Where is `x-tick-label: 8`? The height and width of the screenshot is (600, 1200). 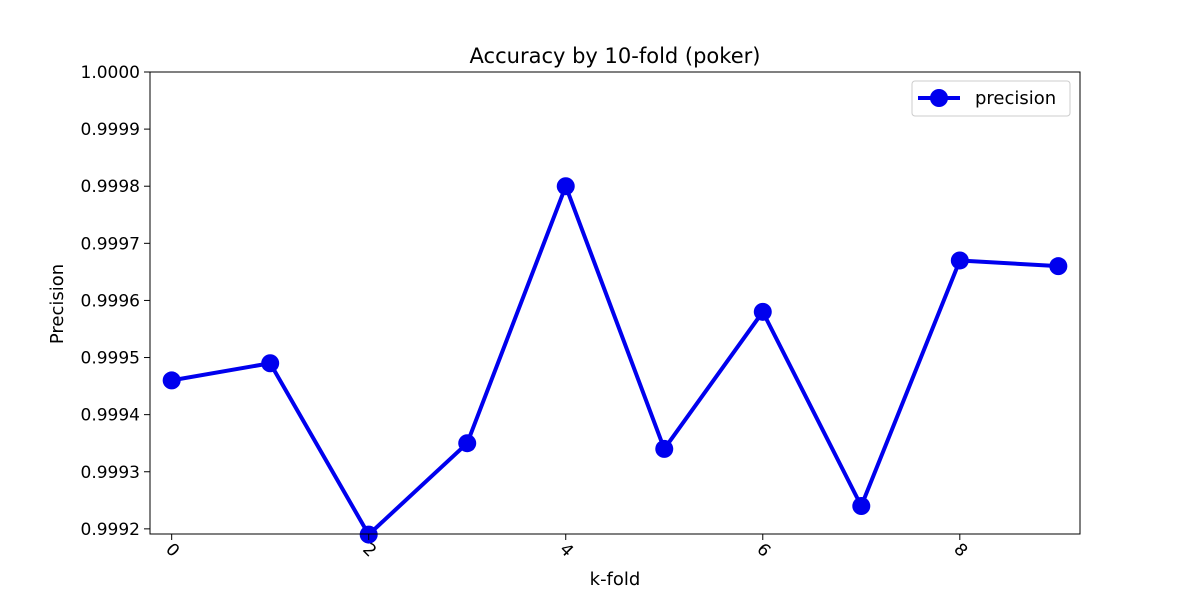 x-tick-label: 8 is located at coordinates (960, 551).